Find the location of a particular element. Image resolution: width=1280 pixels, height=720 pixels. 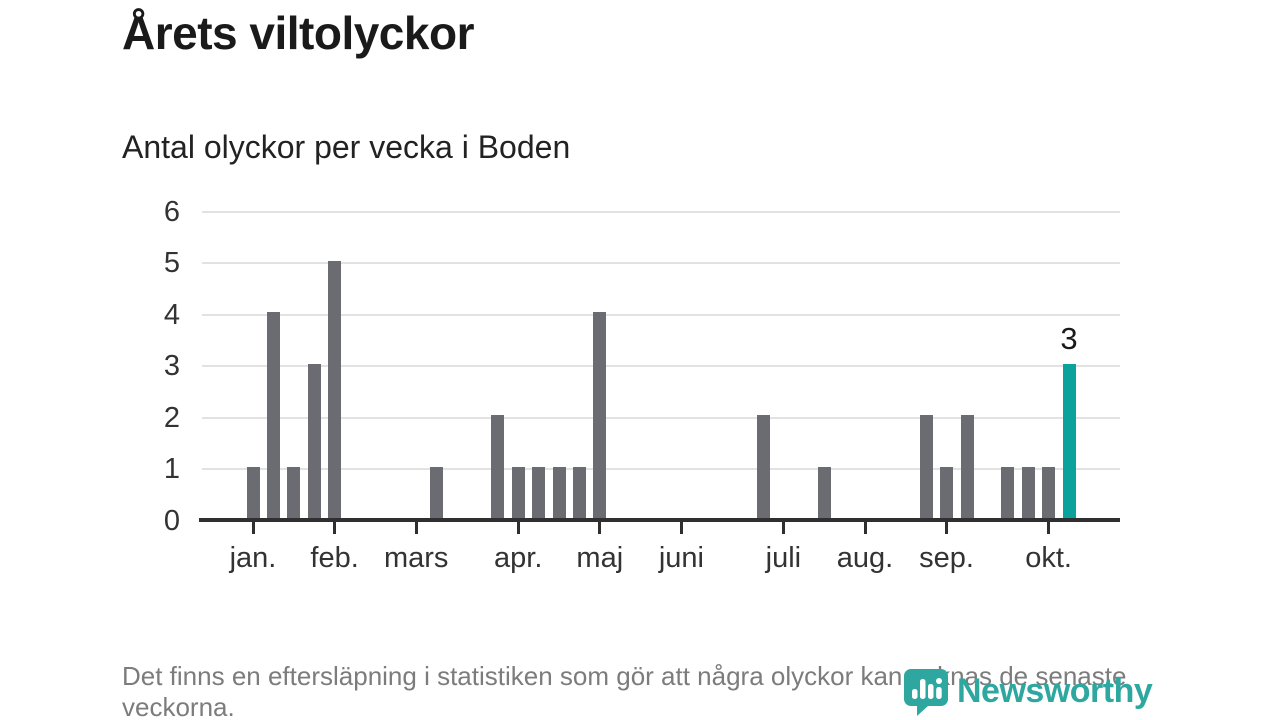

y-axis-label-3: 3 is located at coordinates (171, 366).